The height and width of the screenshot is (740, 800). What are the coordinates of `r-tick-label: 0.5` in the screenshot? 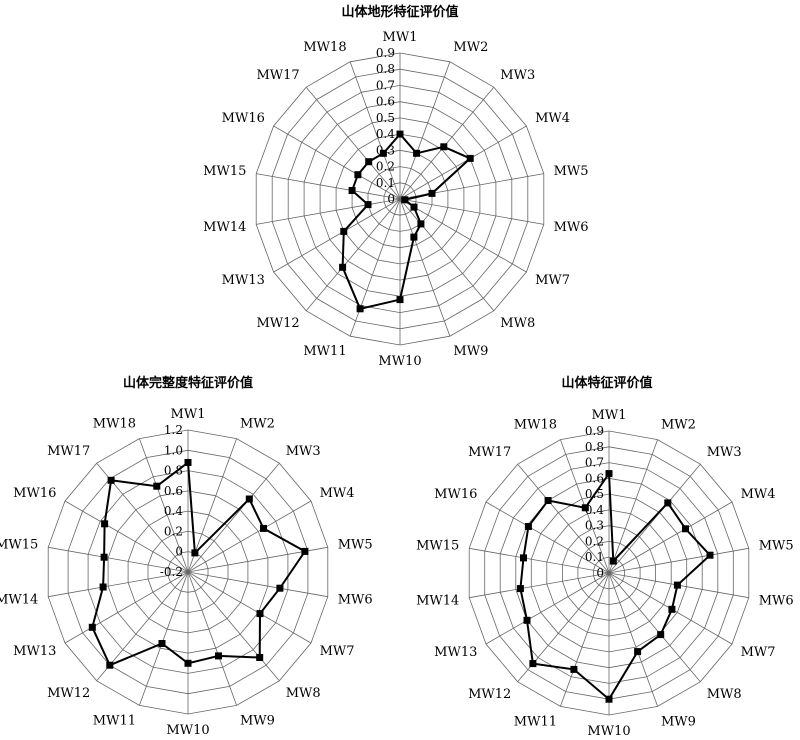 It's located at (385, 118).